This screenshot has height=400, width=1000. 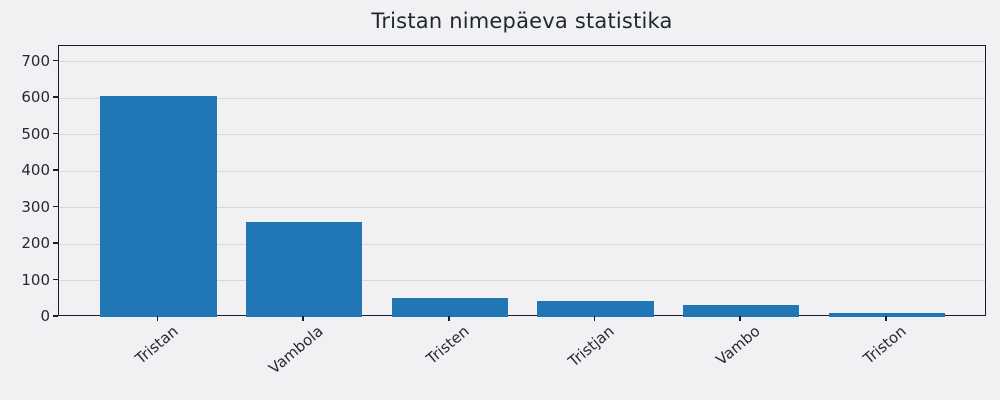 What do you see at coordinates (45, 316) in the screenshot?
I see `y-tick-label: 0` at bounding box center [45, 316].